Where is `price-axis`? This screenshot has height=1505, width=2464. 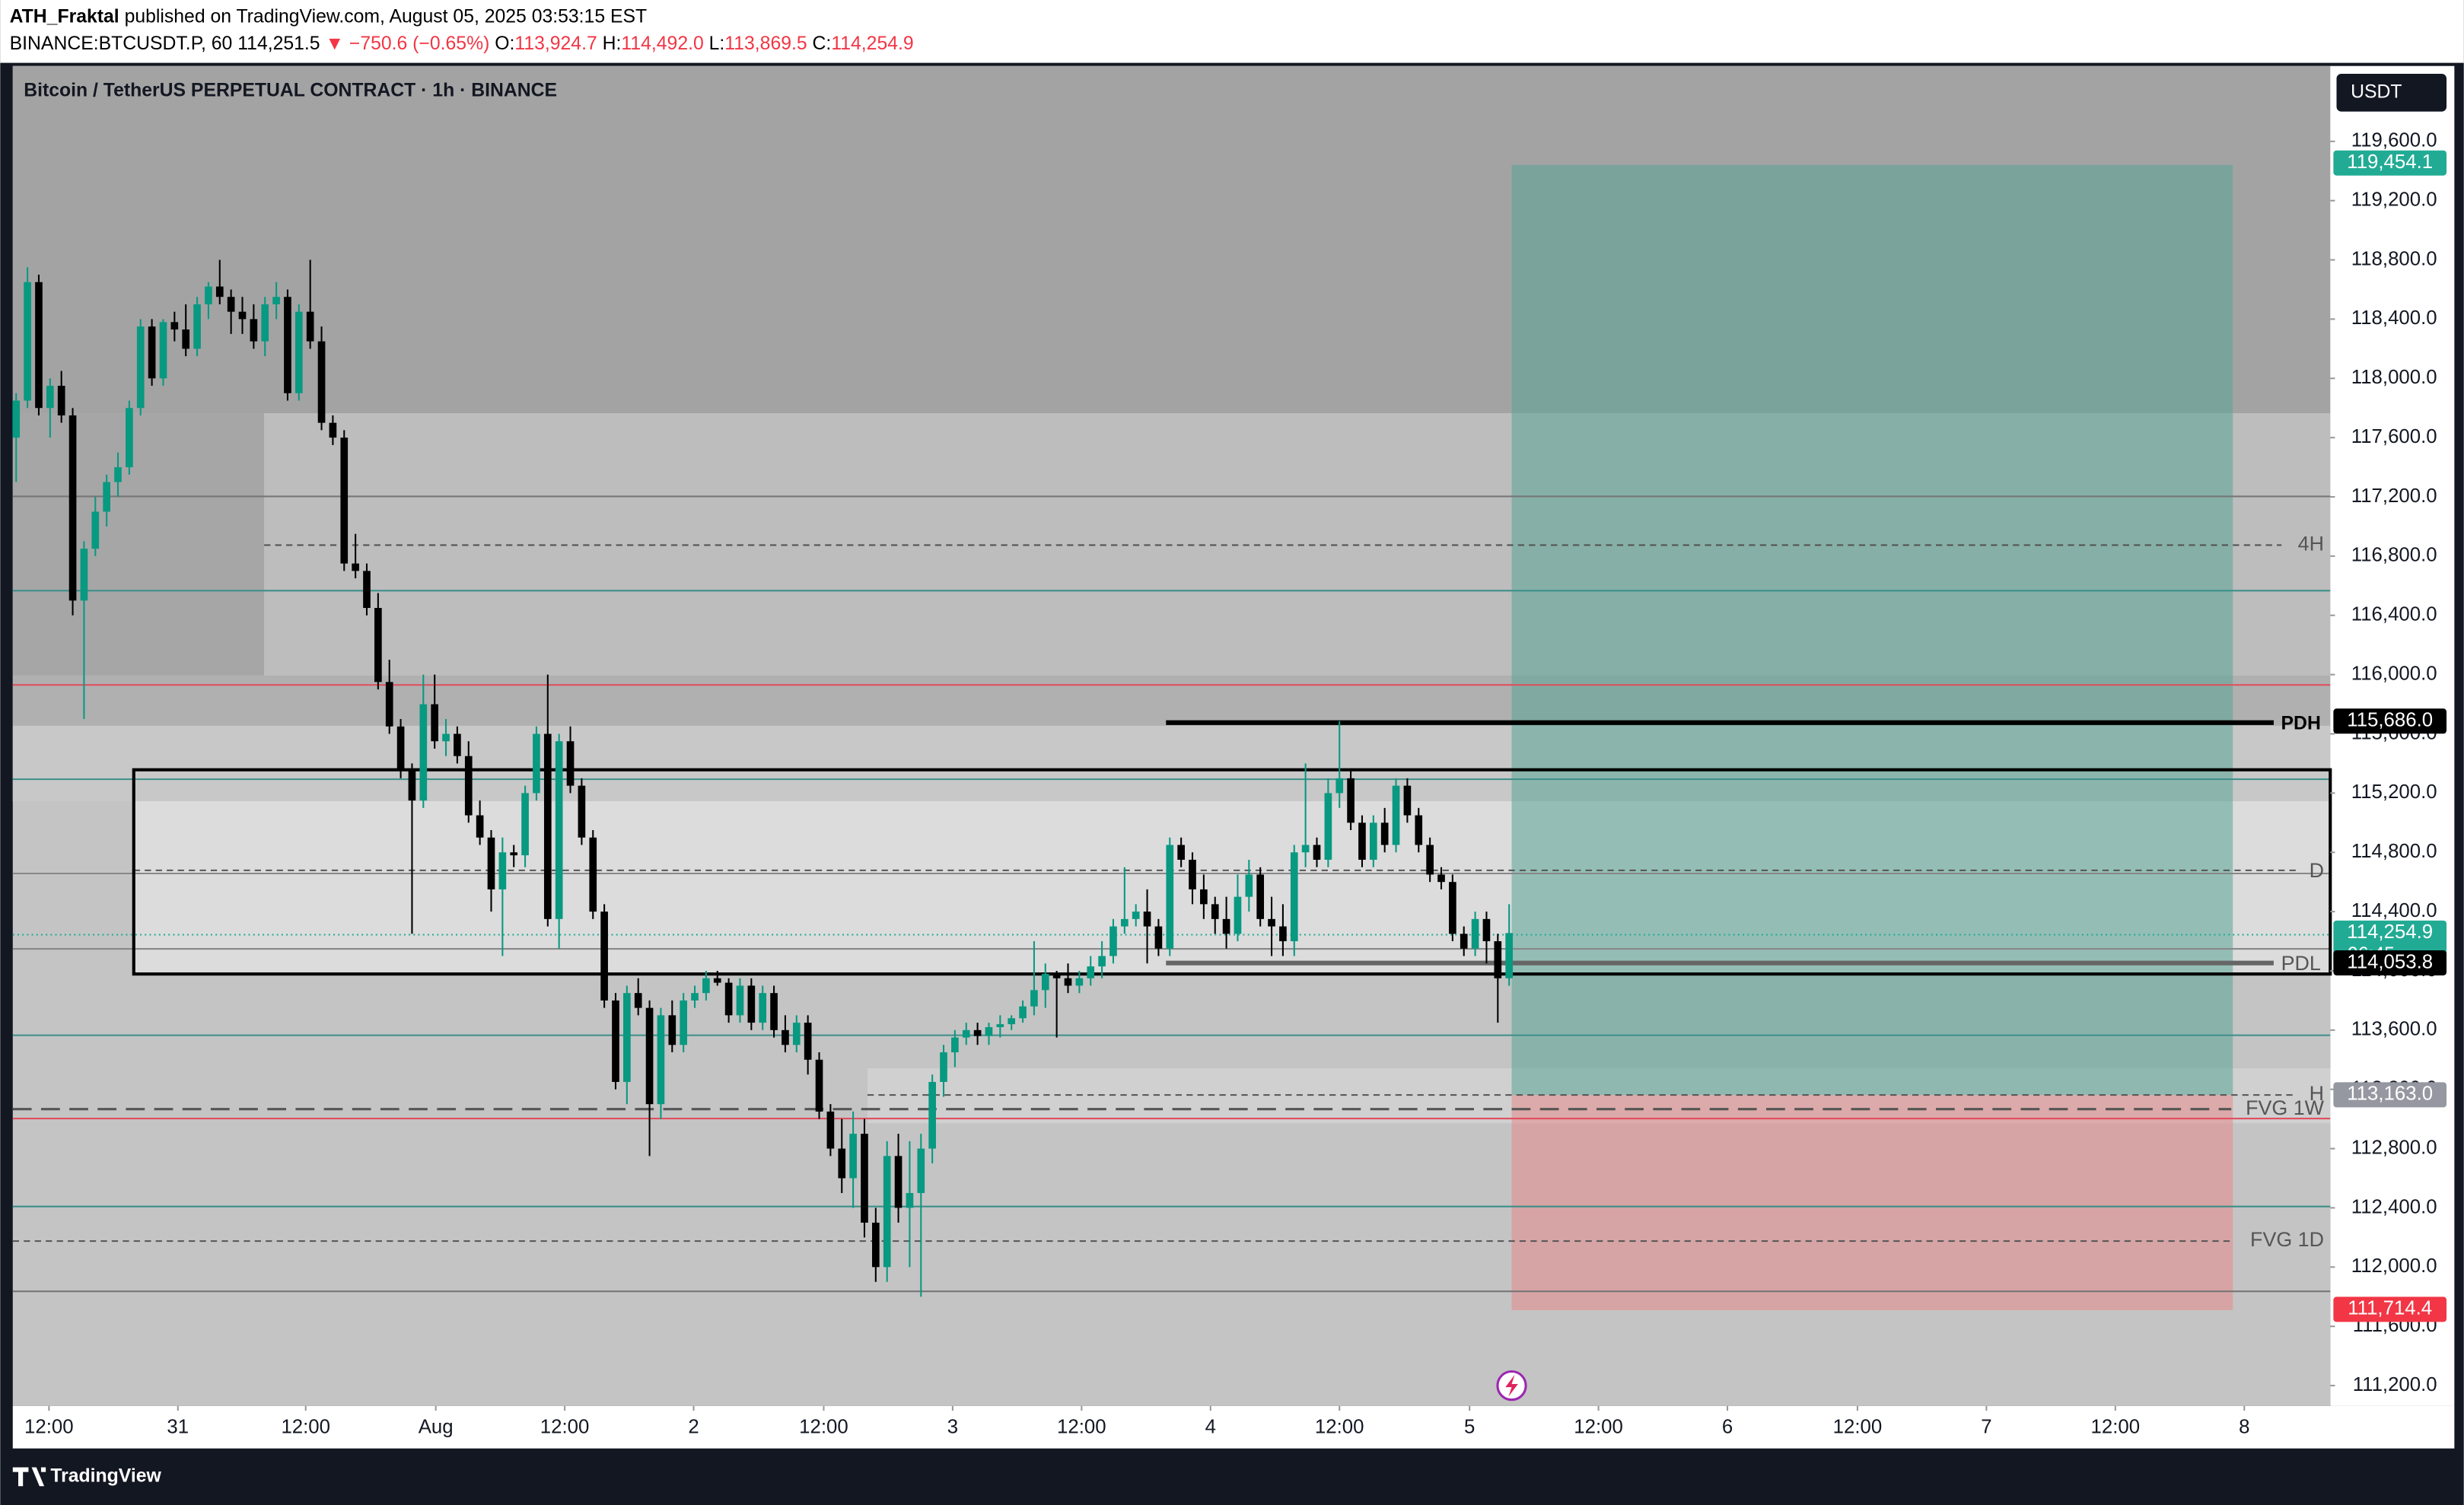
price-axis is located at coordinates (2392, 735).